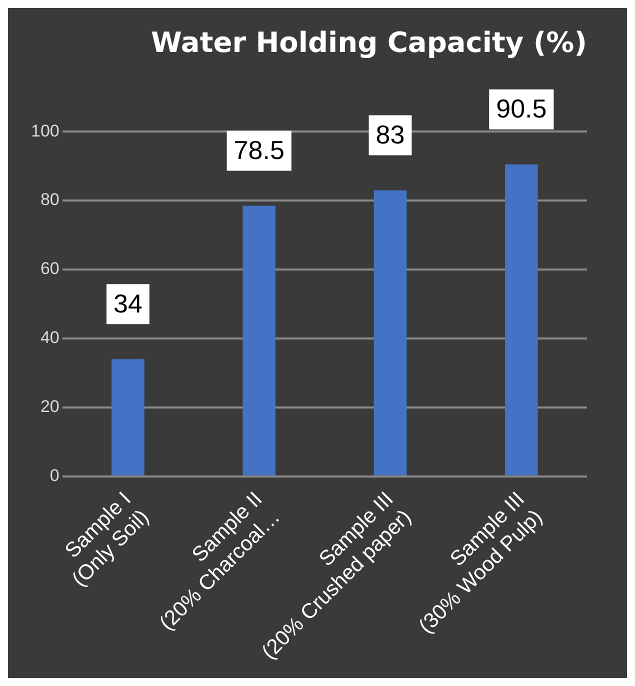 The height and width of the screenshot is (686, 635). Describe the element at coordinates (50, 268) in the screenshot. I see `y-tick-label: 60` at that location.